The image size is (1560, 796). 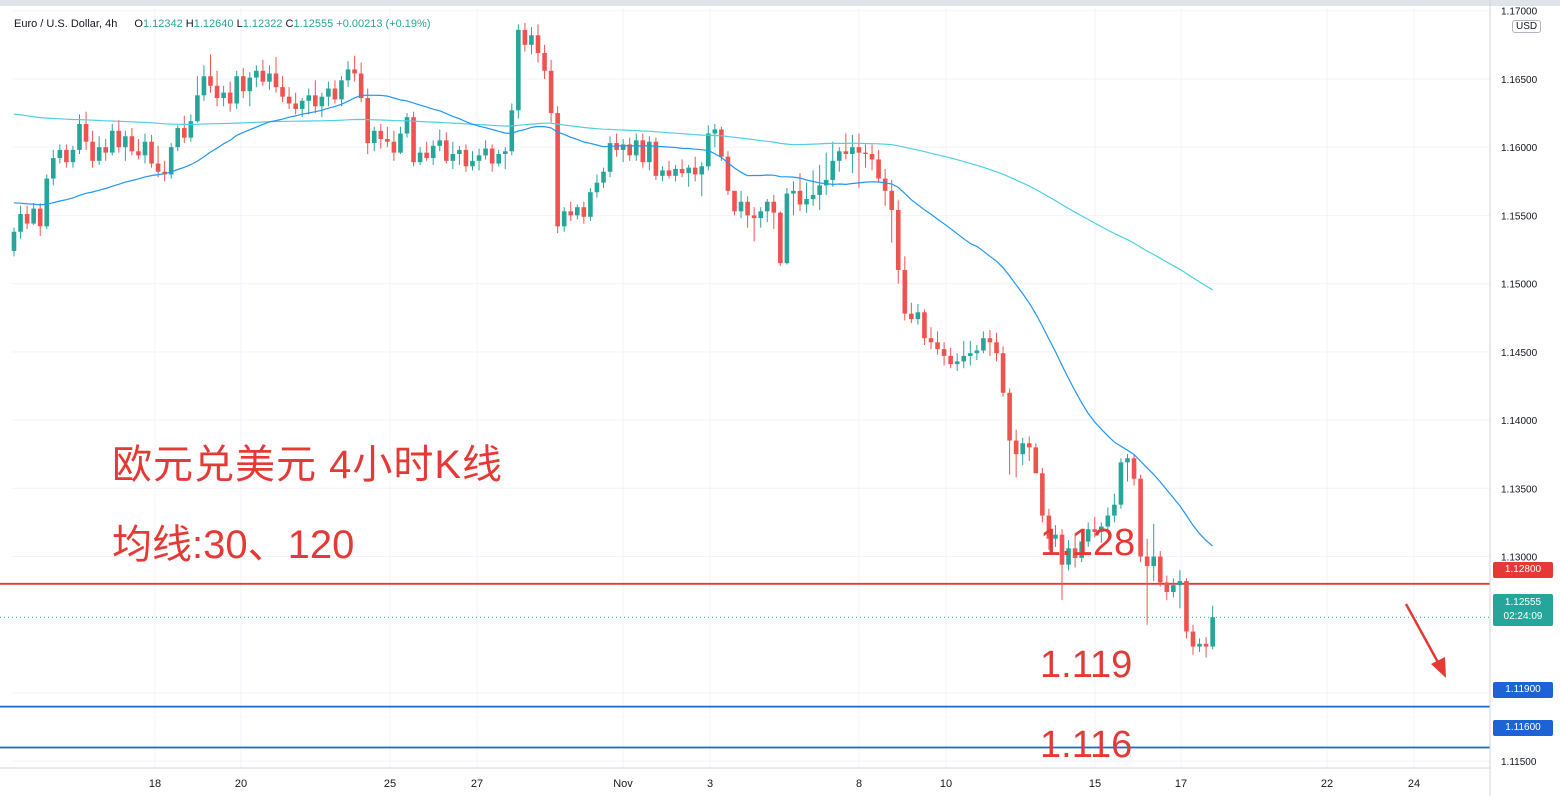 I want to click on annotation-title: 欧元兑美元 4小时K线, so click(x=308, y=465).